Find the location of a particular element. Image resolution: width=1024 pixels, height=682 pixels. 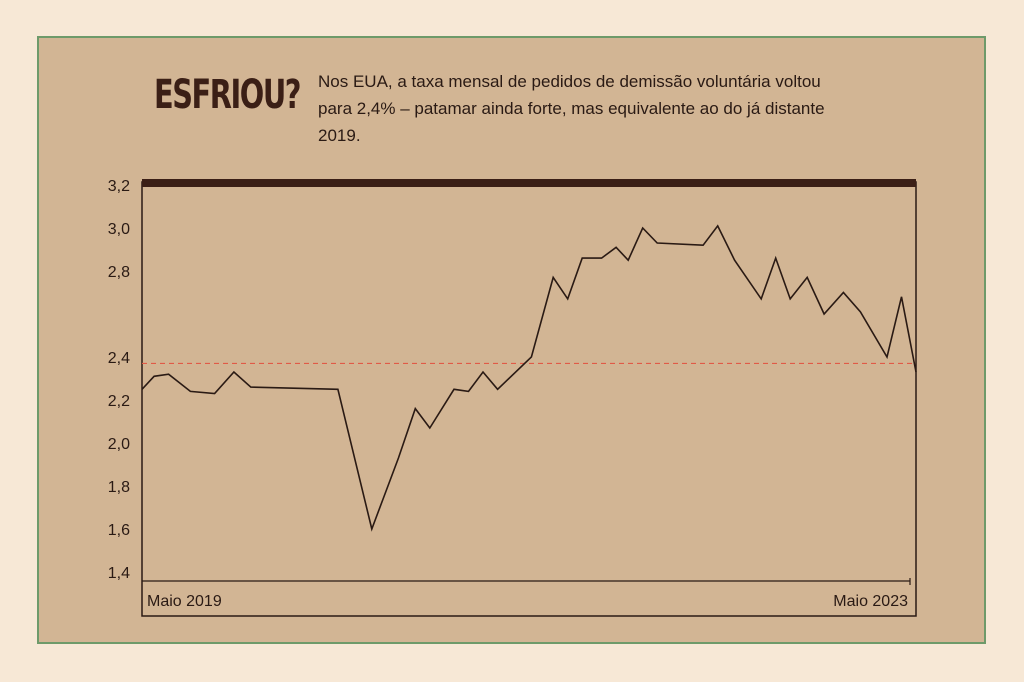

y-tick-label: 2,4 is located at coordinates (119, 358).